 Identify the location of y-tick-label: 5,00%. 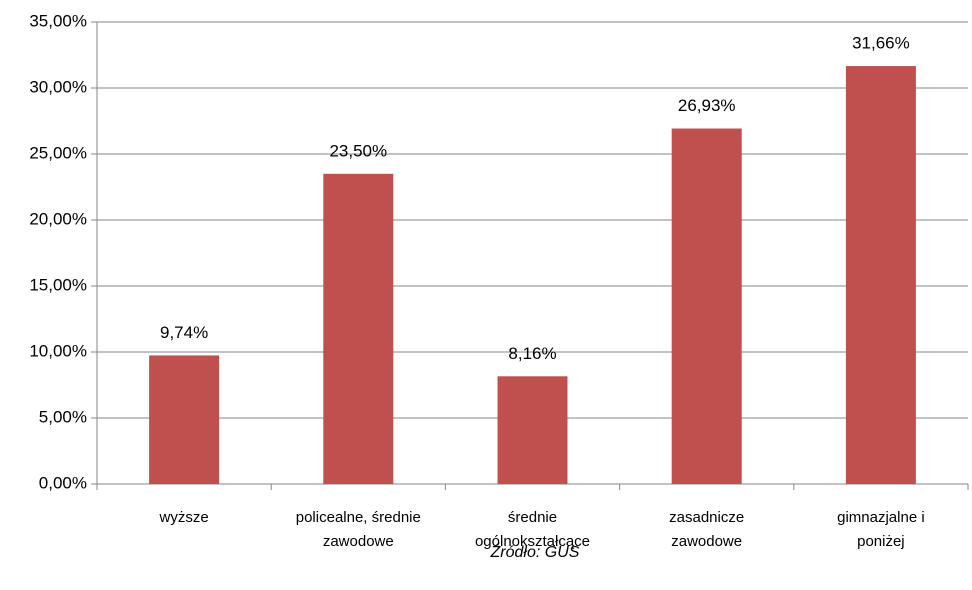
(63, 416).